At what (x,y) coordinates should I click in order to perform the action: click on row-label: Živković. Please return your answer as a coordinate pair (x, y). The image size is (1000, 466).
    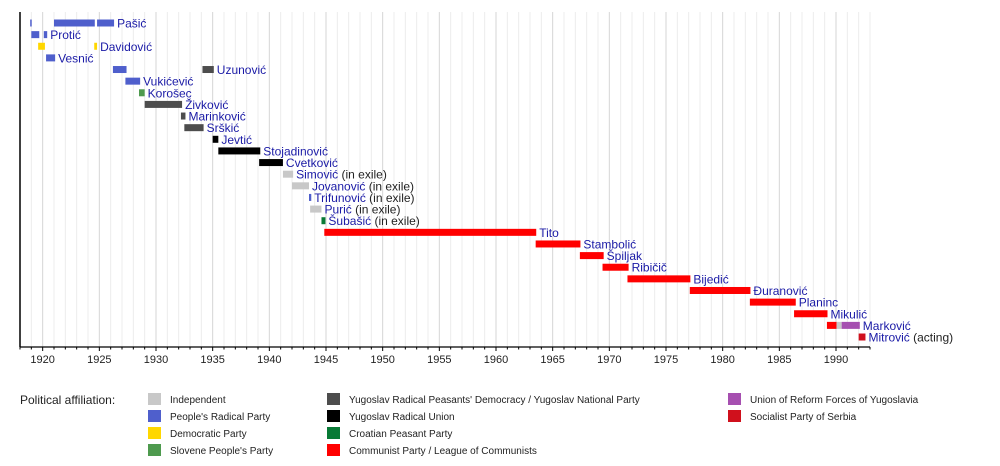
    Looking at the image, I should click on (206, 104).